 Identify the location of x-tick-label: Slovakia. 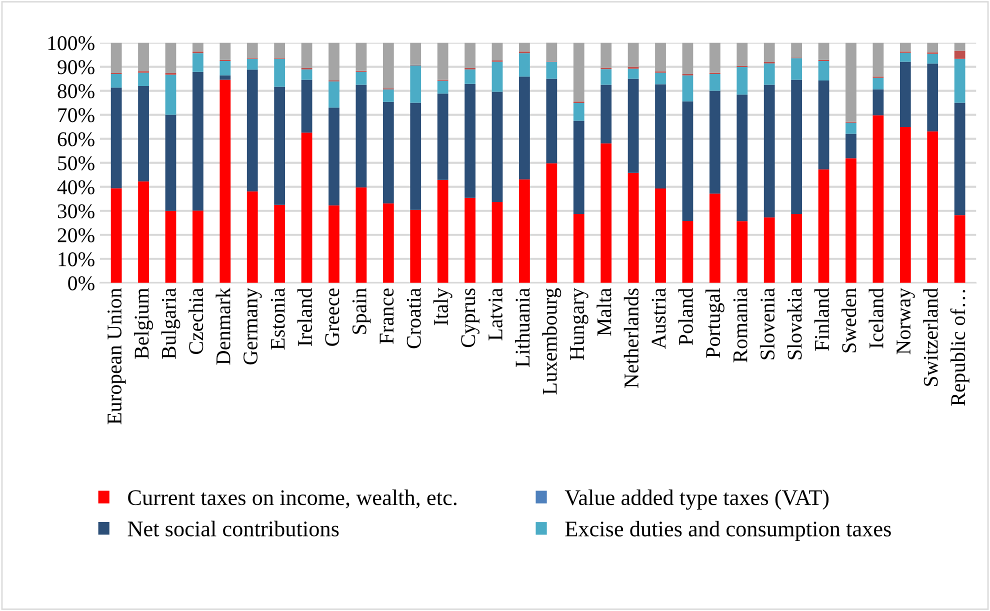
(794, 324).